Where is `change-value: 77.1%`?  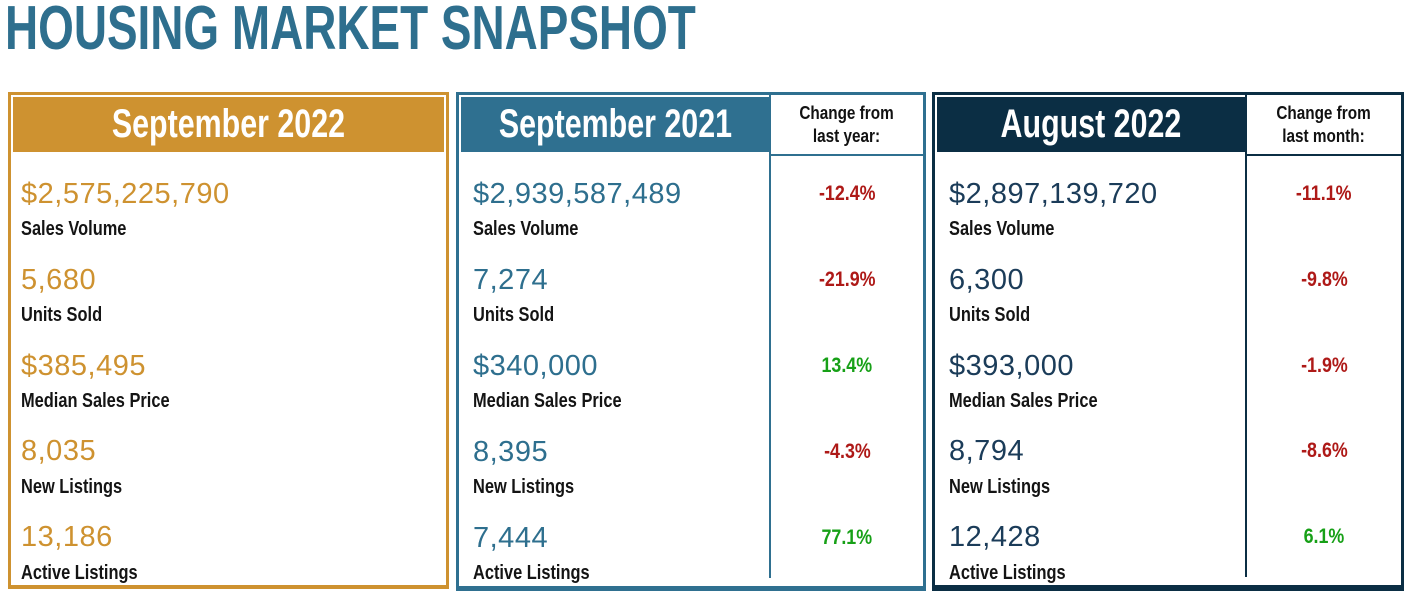
change-value: 77.1% is located at coordinates (847, 537).